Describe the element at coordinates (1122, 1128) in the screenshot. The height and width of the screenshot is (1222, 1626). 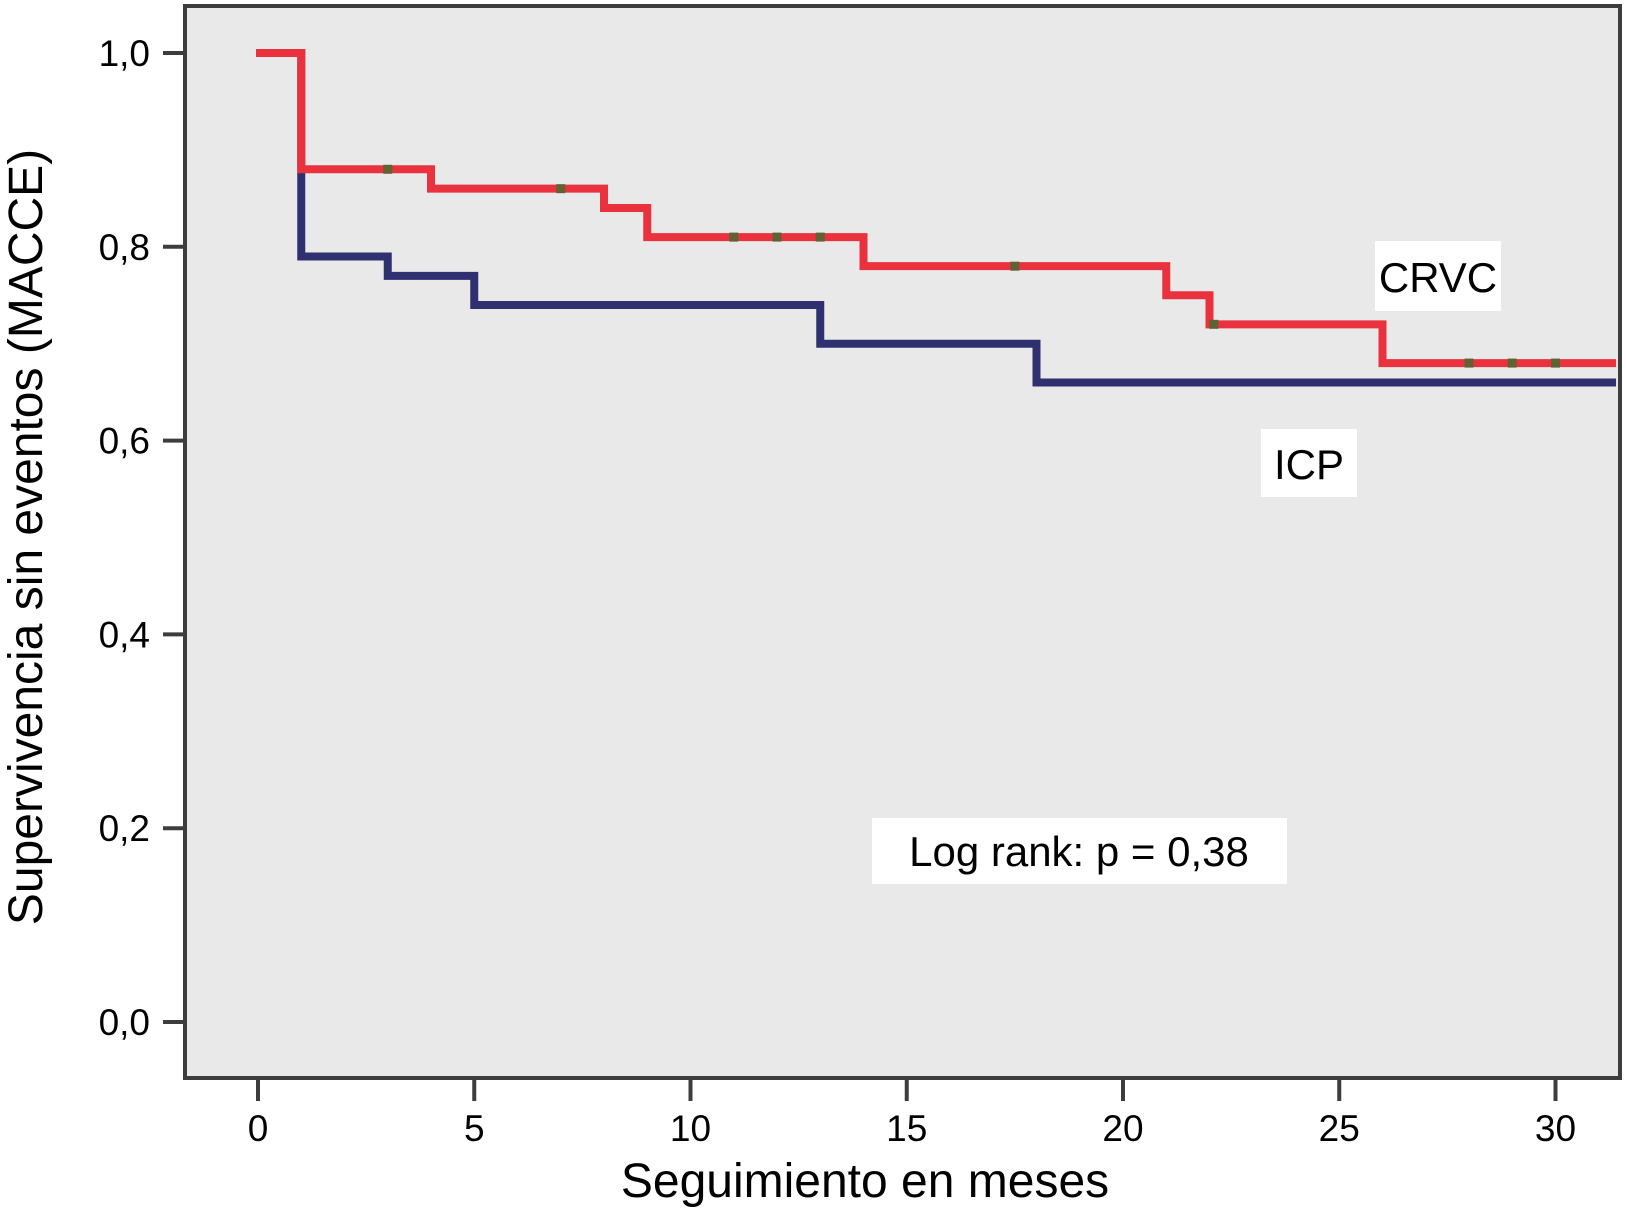
I see `x-tick-label: 20` at that location.